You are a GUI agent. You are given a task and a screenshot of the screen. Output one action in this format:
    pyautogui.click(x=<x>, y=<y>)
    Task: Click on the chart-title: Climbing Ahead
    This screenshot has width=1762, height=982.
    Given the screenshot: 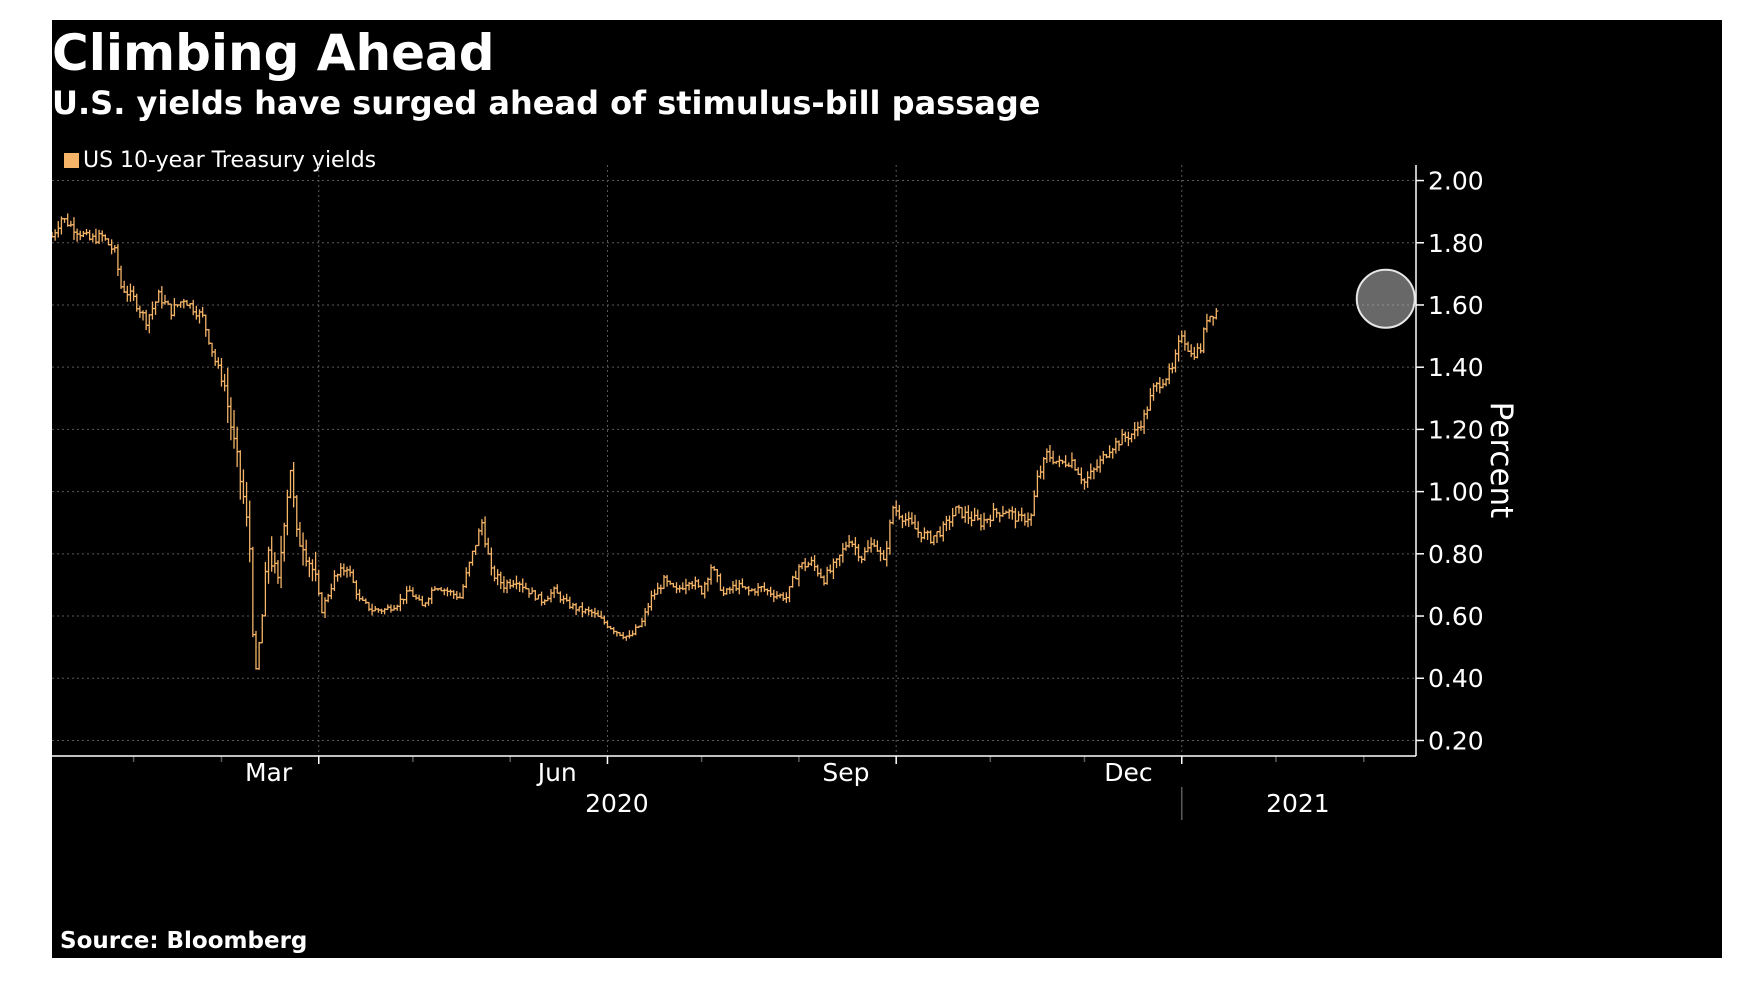 What is the action you would take?
    pyautogui.click(x=273, y=53)
    